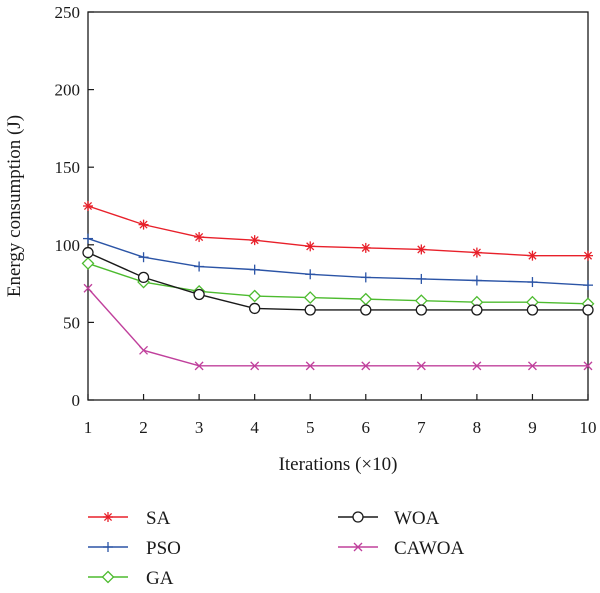  I want to click on legend: SA PSO GA WOA CAWOA, so click(276, 548).